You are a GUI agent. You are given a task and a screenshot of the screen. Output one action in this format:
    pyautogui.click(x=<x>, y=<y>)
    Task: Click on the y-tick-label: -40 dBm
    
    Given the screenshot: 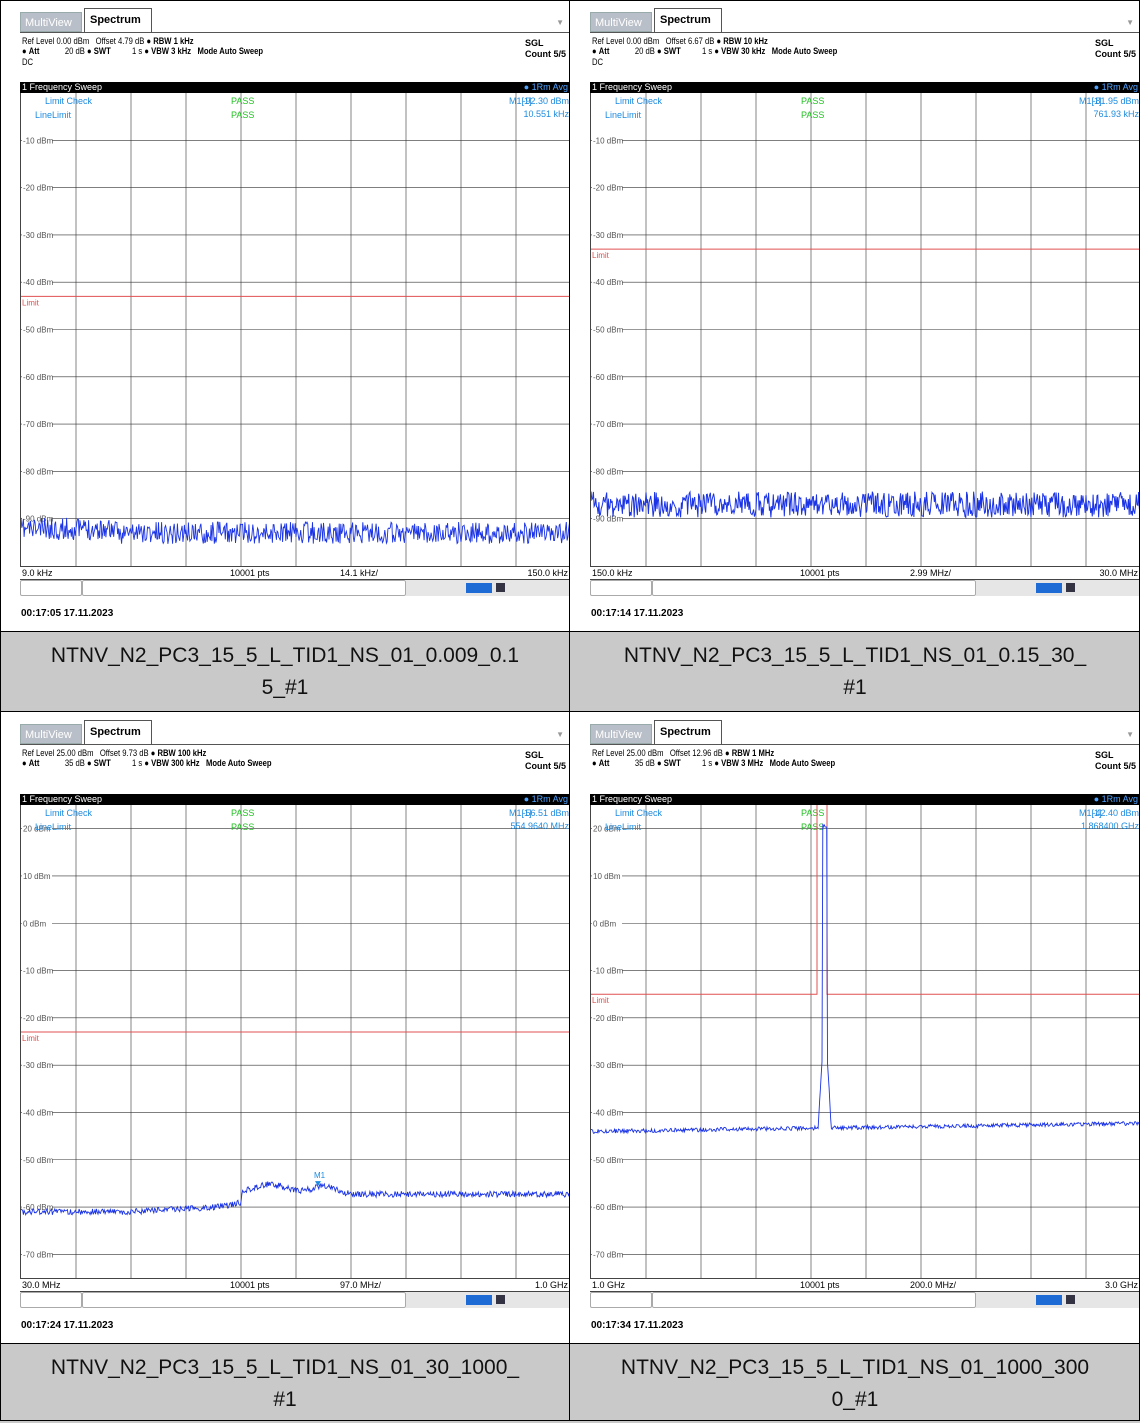 What is the action you would take?
    pyautogui.click(x=38, y=1112)
    